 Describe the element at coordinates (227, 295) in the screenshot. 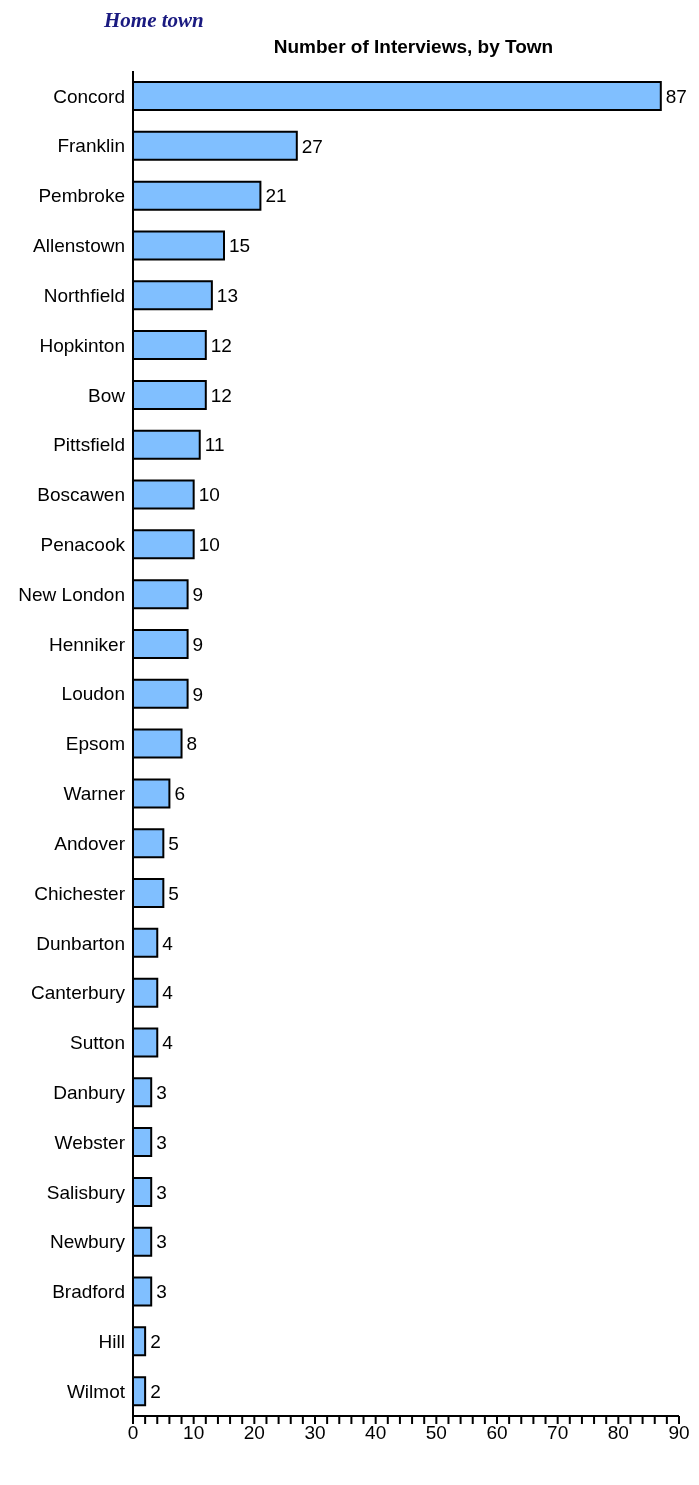

I see `data-label: 13` at that location.